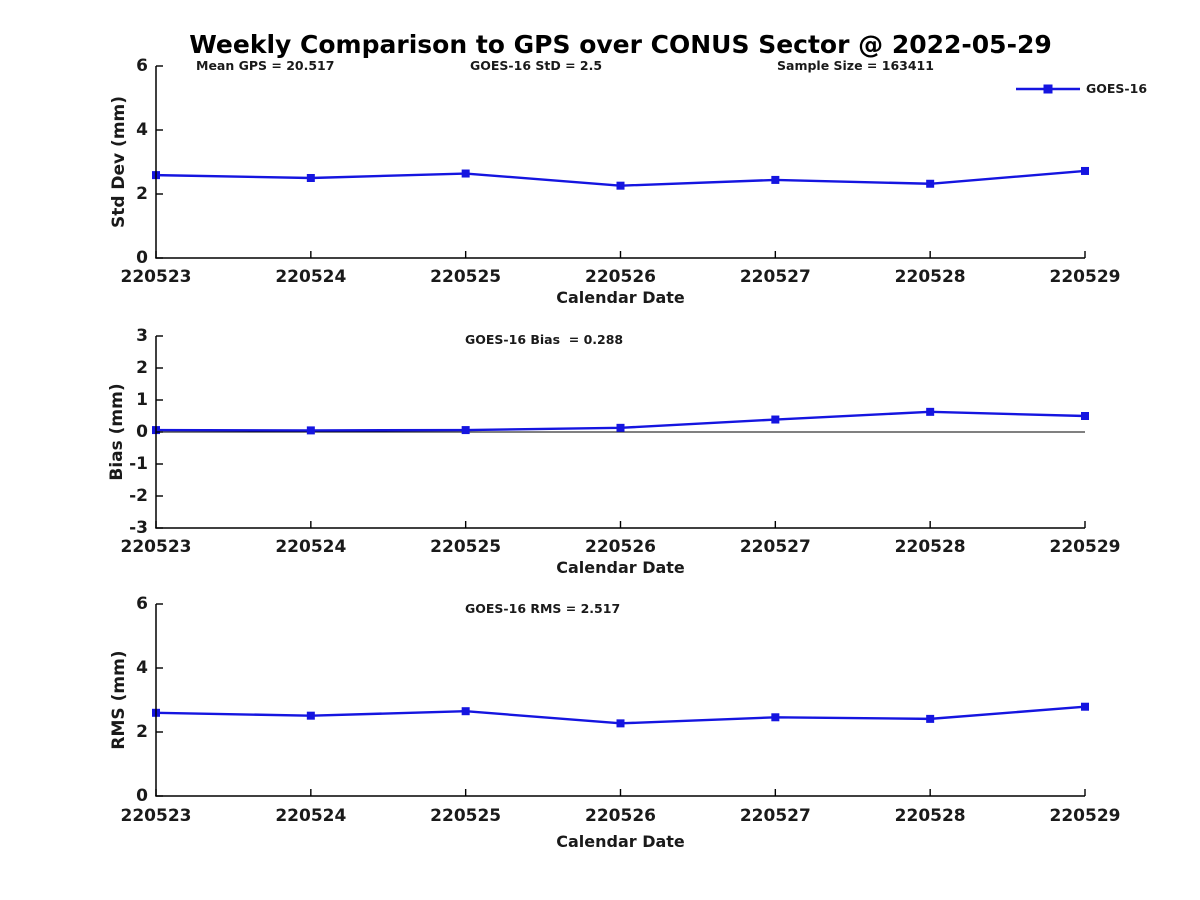 The height and width of the screenshot is (900, 1200). What do you see at coordinates (620, 841) in the screenshot?
I see `x-axis-label-bottom: Calendar Date` at bounding box center [620, 841].